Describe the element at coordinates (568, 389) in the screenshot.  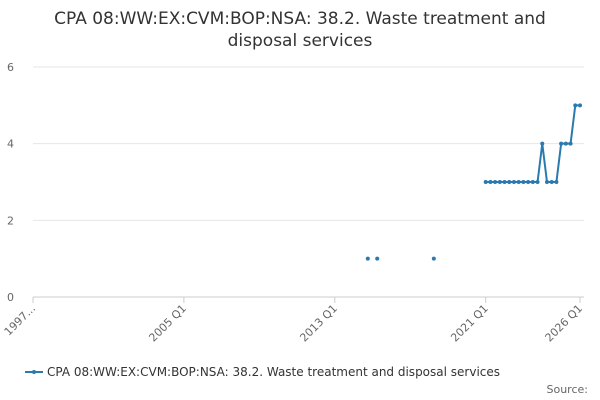
I see `source: Source:` at that location.